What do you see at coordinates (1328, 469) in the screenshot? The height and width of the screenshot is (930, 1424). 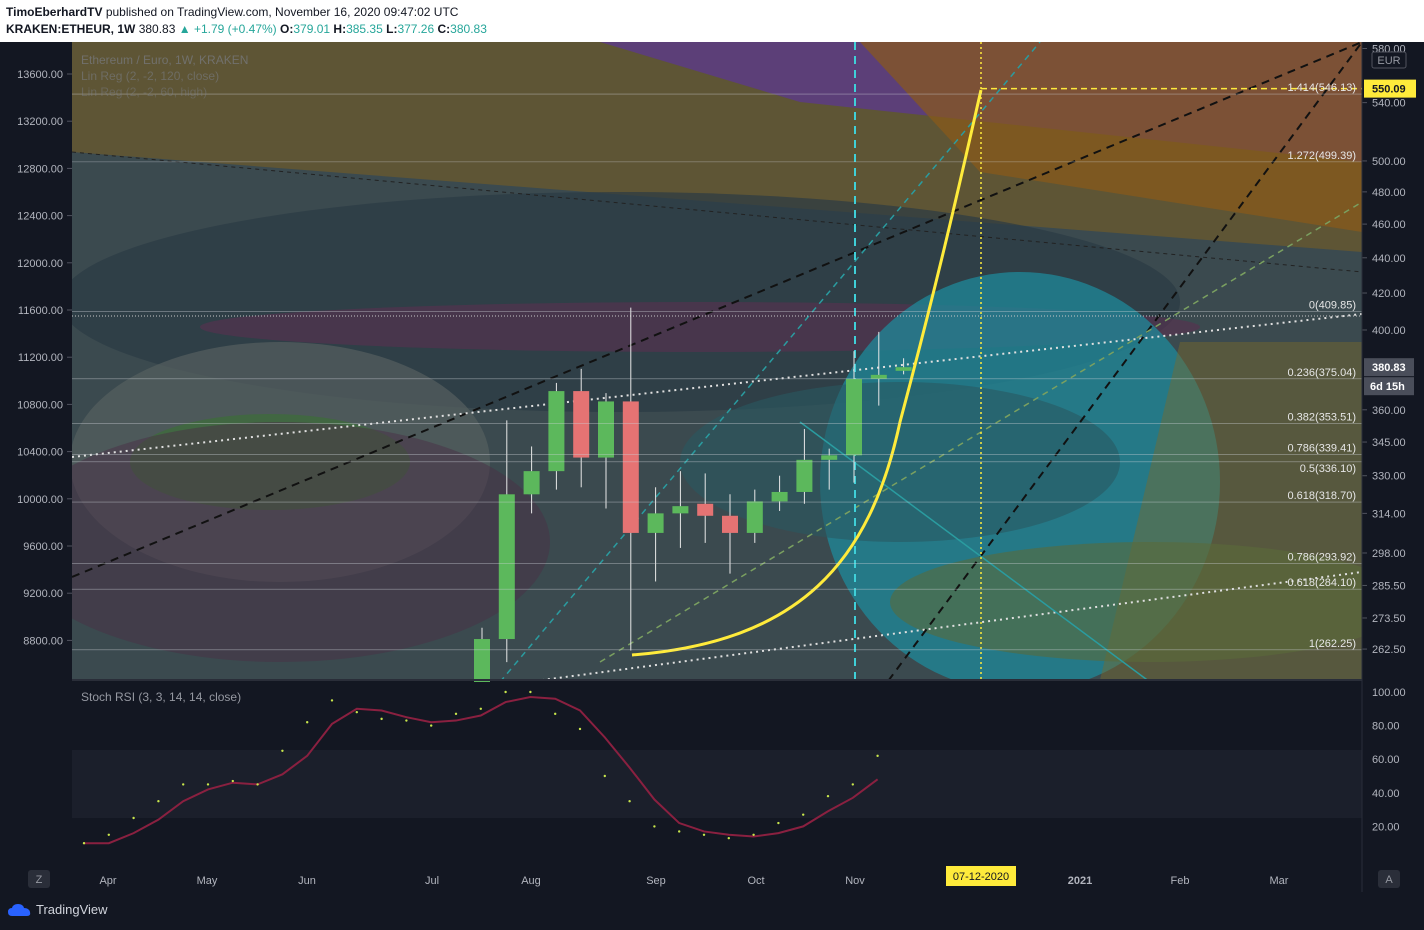 I see `fib-level-label: 0.5(336.10)` at bounding box center [1328, 469].